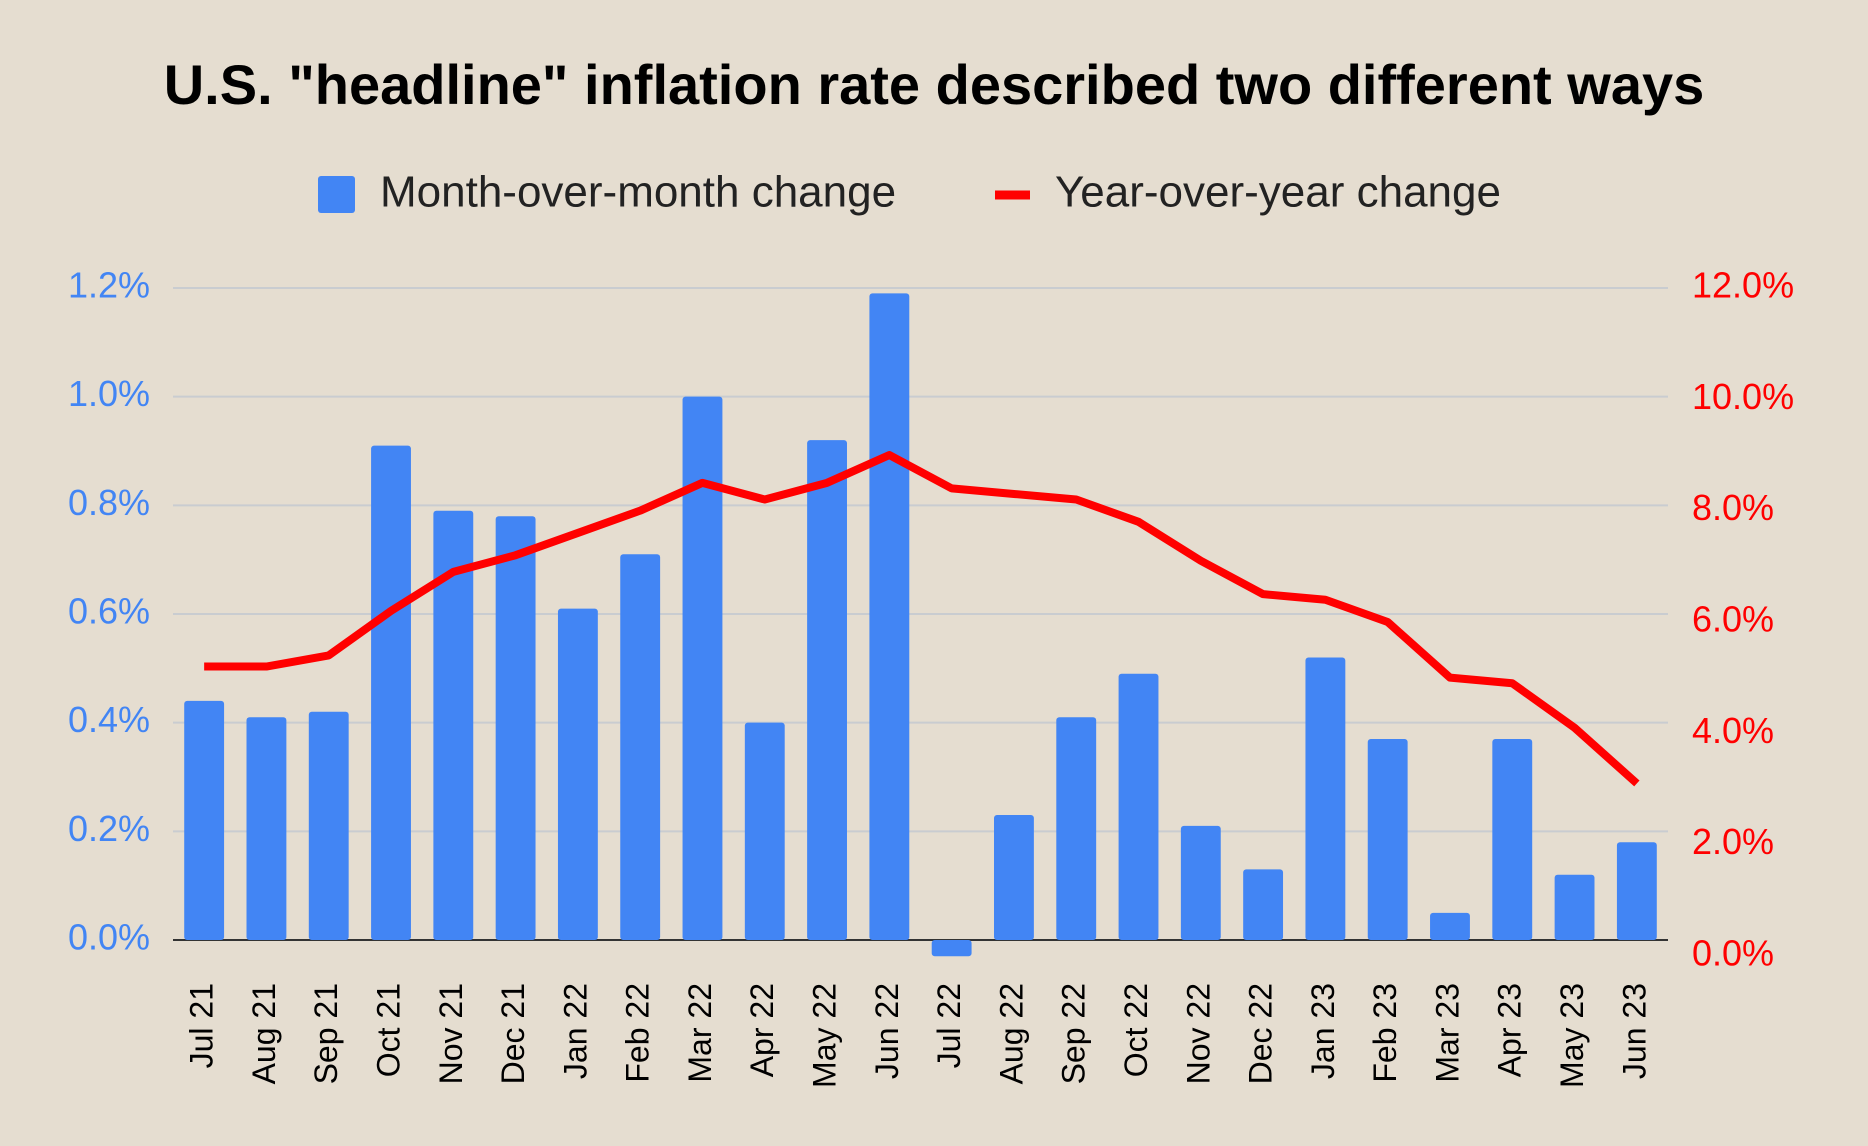 The height and width of the screenshot is (1146, 1868). I want to click on x-tick-label: Nov 22, so click(1198, 1033).